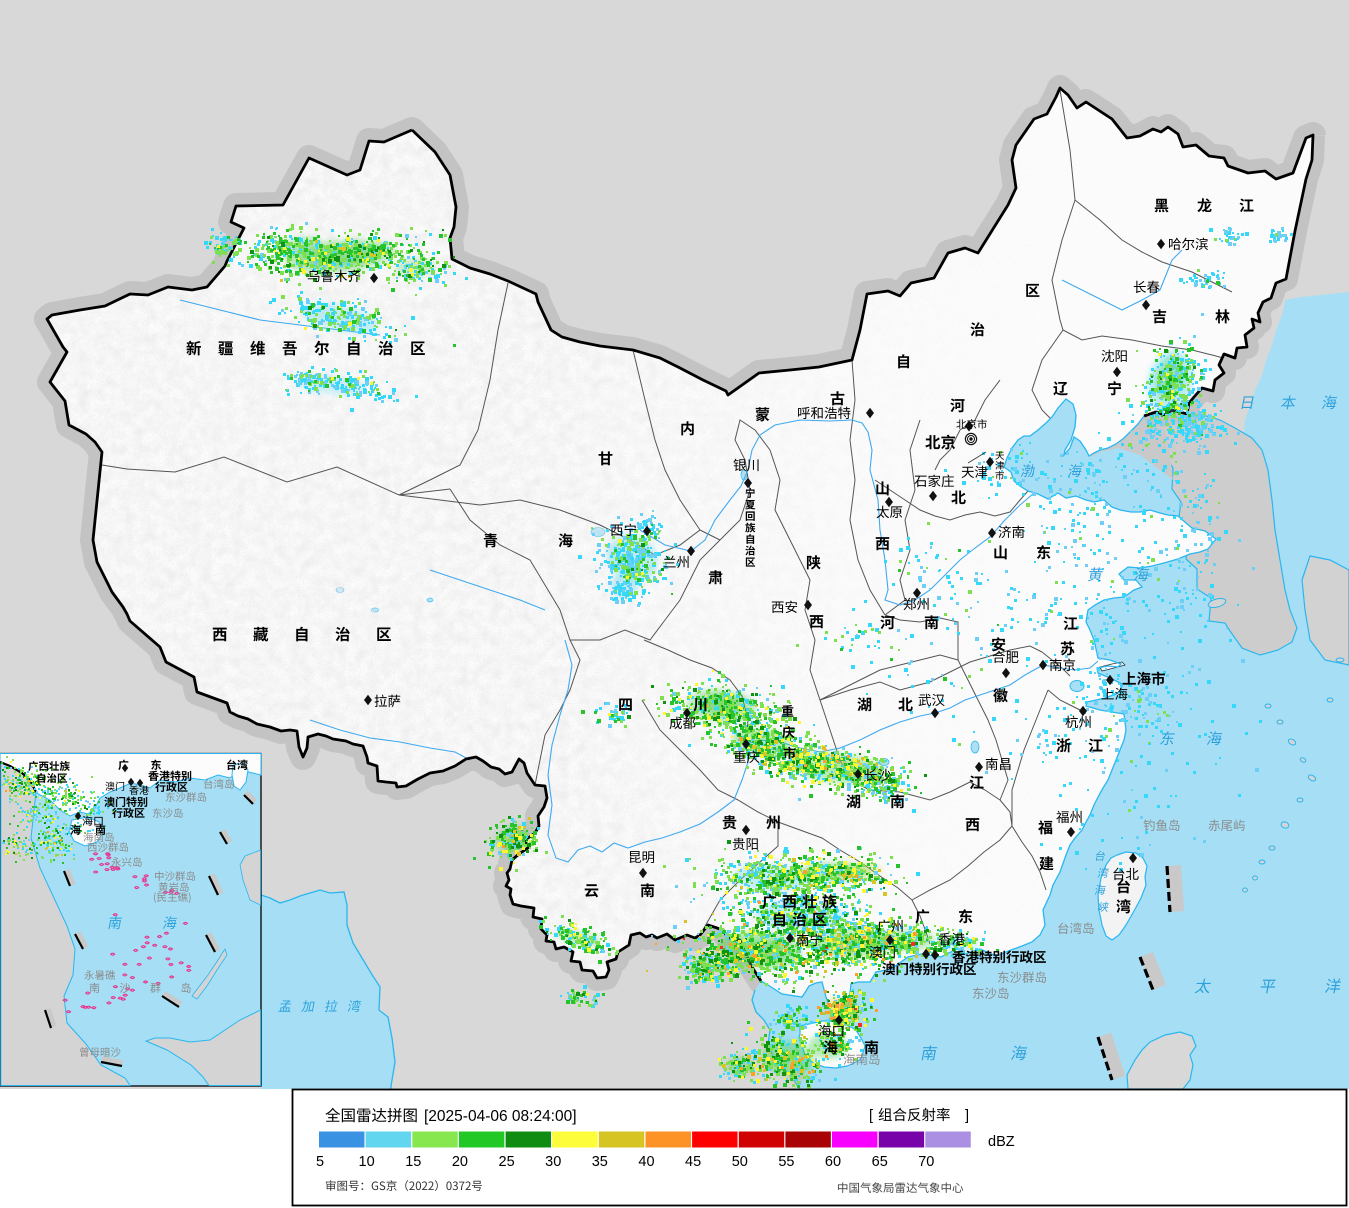  Describe the element at coordinates (786, 1162) in the screenshot. I see `svg-text: 55` at that location.